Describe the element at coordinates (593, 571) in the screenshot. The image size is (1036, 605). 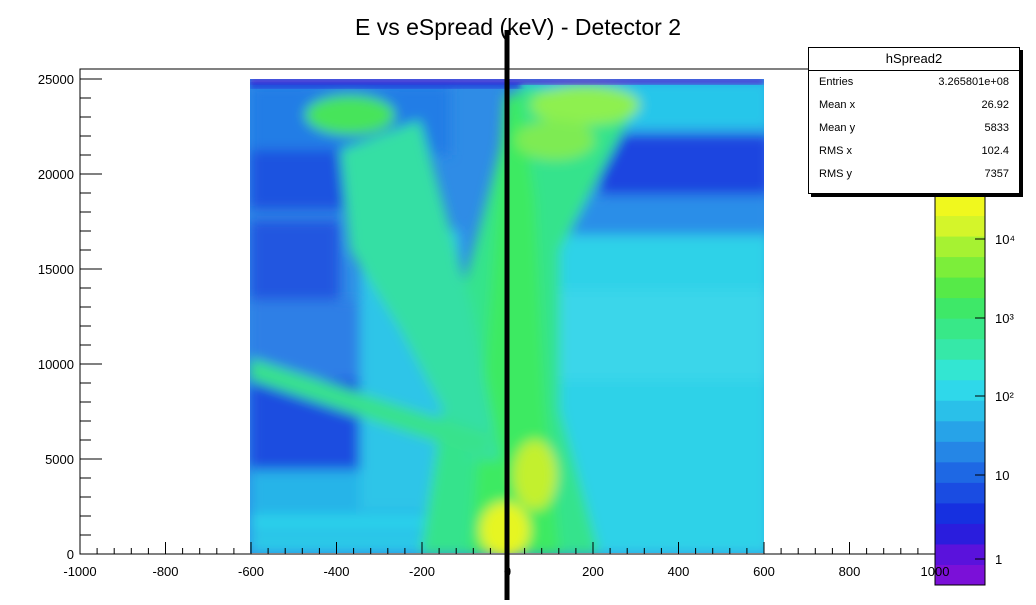
I see `x-tick-label: 200` at that location.